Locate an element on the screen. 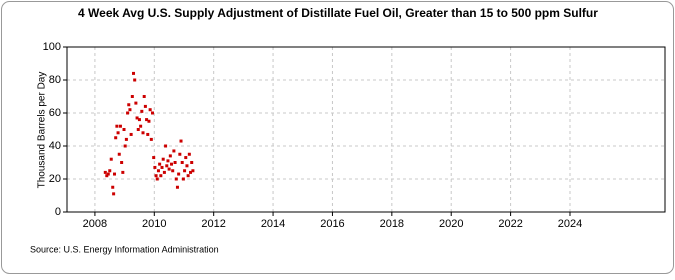 Image resolution: width=675 pixels, height=280 pixels. x-tick-label: 2008 is located at coordinates (95, 224).